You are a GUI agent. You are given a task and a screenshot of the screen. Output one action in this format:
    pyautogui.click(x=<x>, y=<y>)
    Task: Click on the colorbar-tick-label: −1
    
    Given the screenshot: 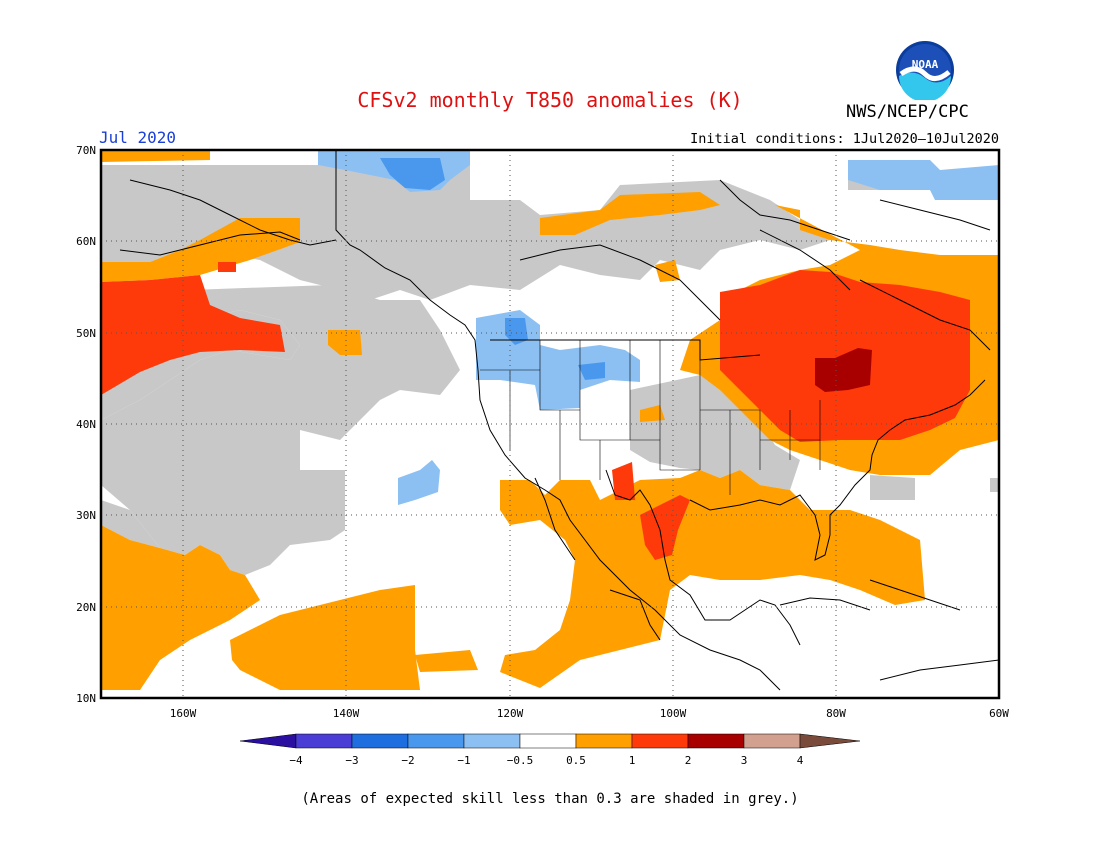 What is the action you would take?
    pyautogui.click(x=463, y=760)
    